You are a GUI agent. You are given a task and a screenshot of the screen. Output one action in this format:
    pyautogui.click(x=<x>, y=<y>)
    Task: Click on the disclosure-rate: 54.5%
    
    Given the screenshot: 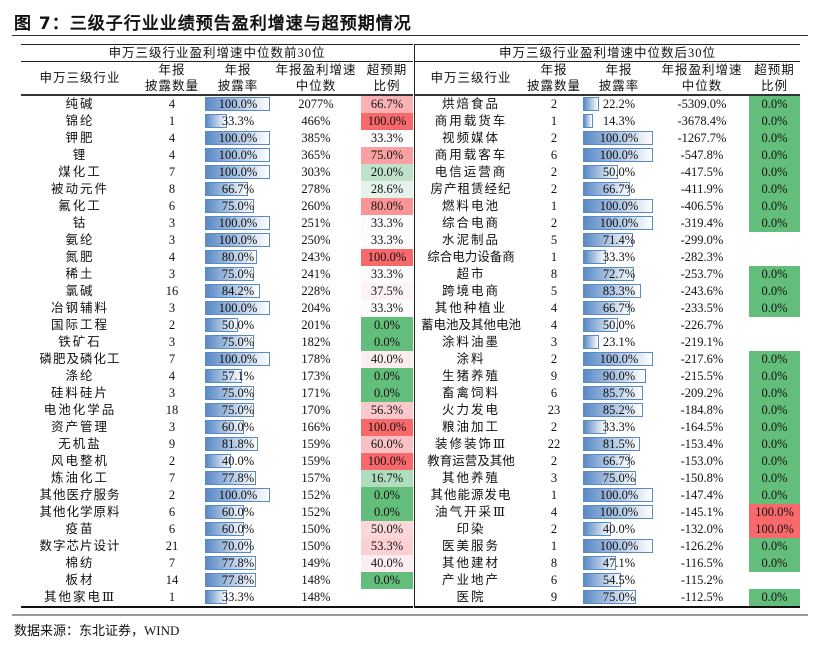 What is the action you would take?
    pyautogui.click(x=619, y=580)
    